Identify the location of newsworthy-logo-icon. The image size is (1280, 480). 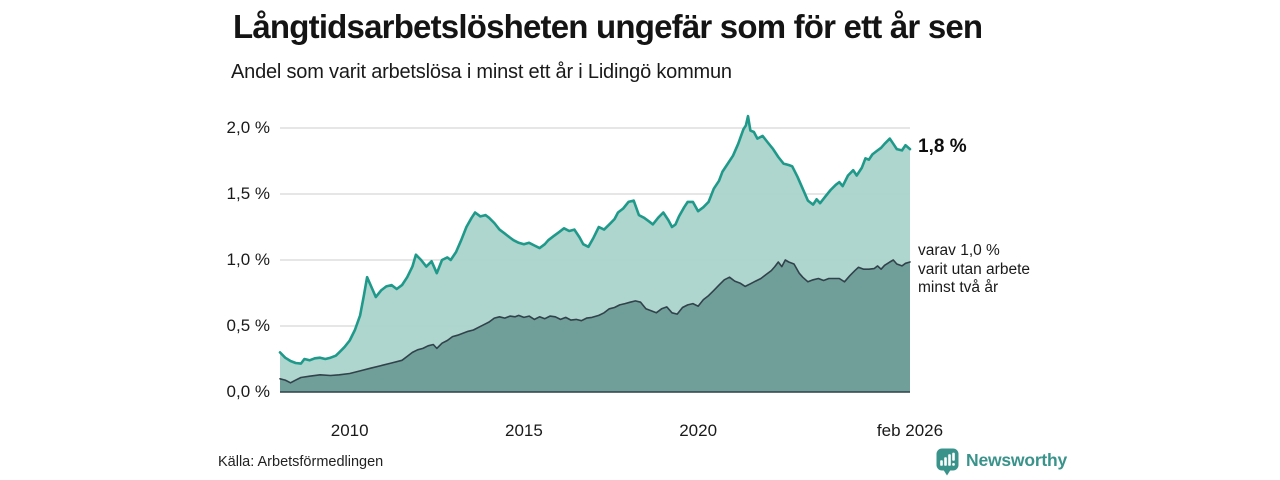
(947, 464).